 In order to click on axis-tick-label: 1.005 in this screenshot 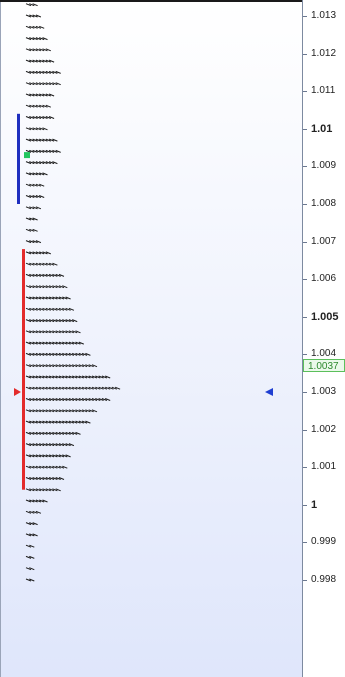, I will do `click(325, 317)`.